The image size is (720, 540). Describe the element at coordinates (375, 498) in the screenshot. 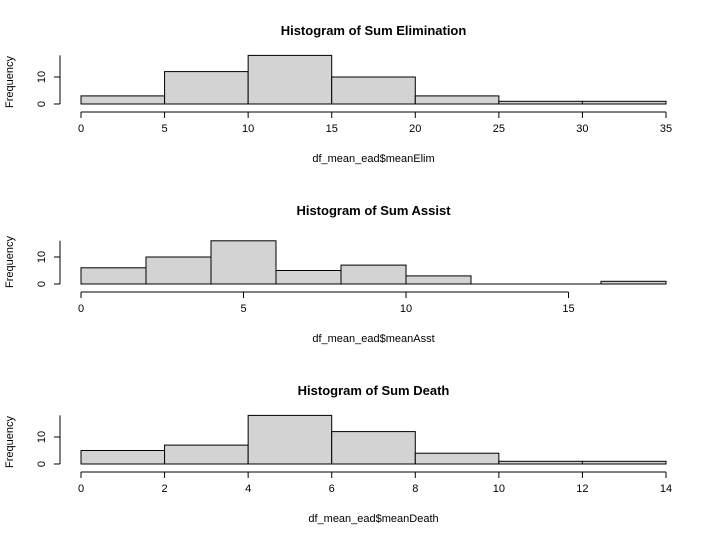

I see `x-axis: 0 2 4 6 8 10 12 14 df_mean_ead$meanDeath` at that location.